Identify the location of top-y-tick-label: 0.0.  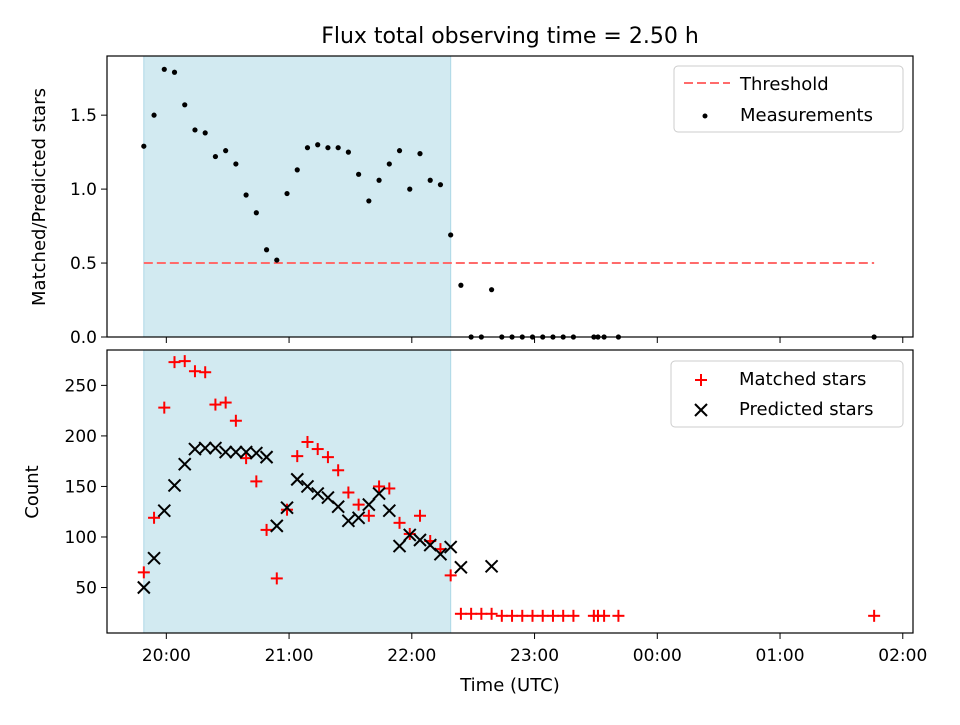
(83, 338).